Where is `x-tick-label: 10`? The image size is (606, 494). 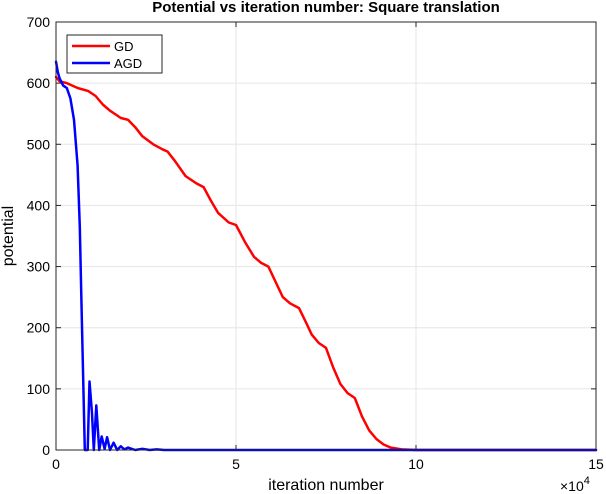 x-tick-label: 10 is located at coordinates (416, 464).